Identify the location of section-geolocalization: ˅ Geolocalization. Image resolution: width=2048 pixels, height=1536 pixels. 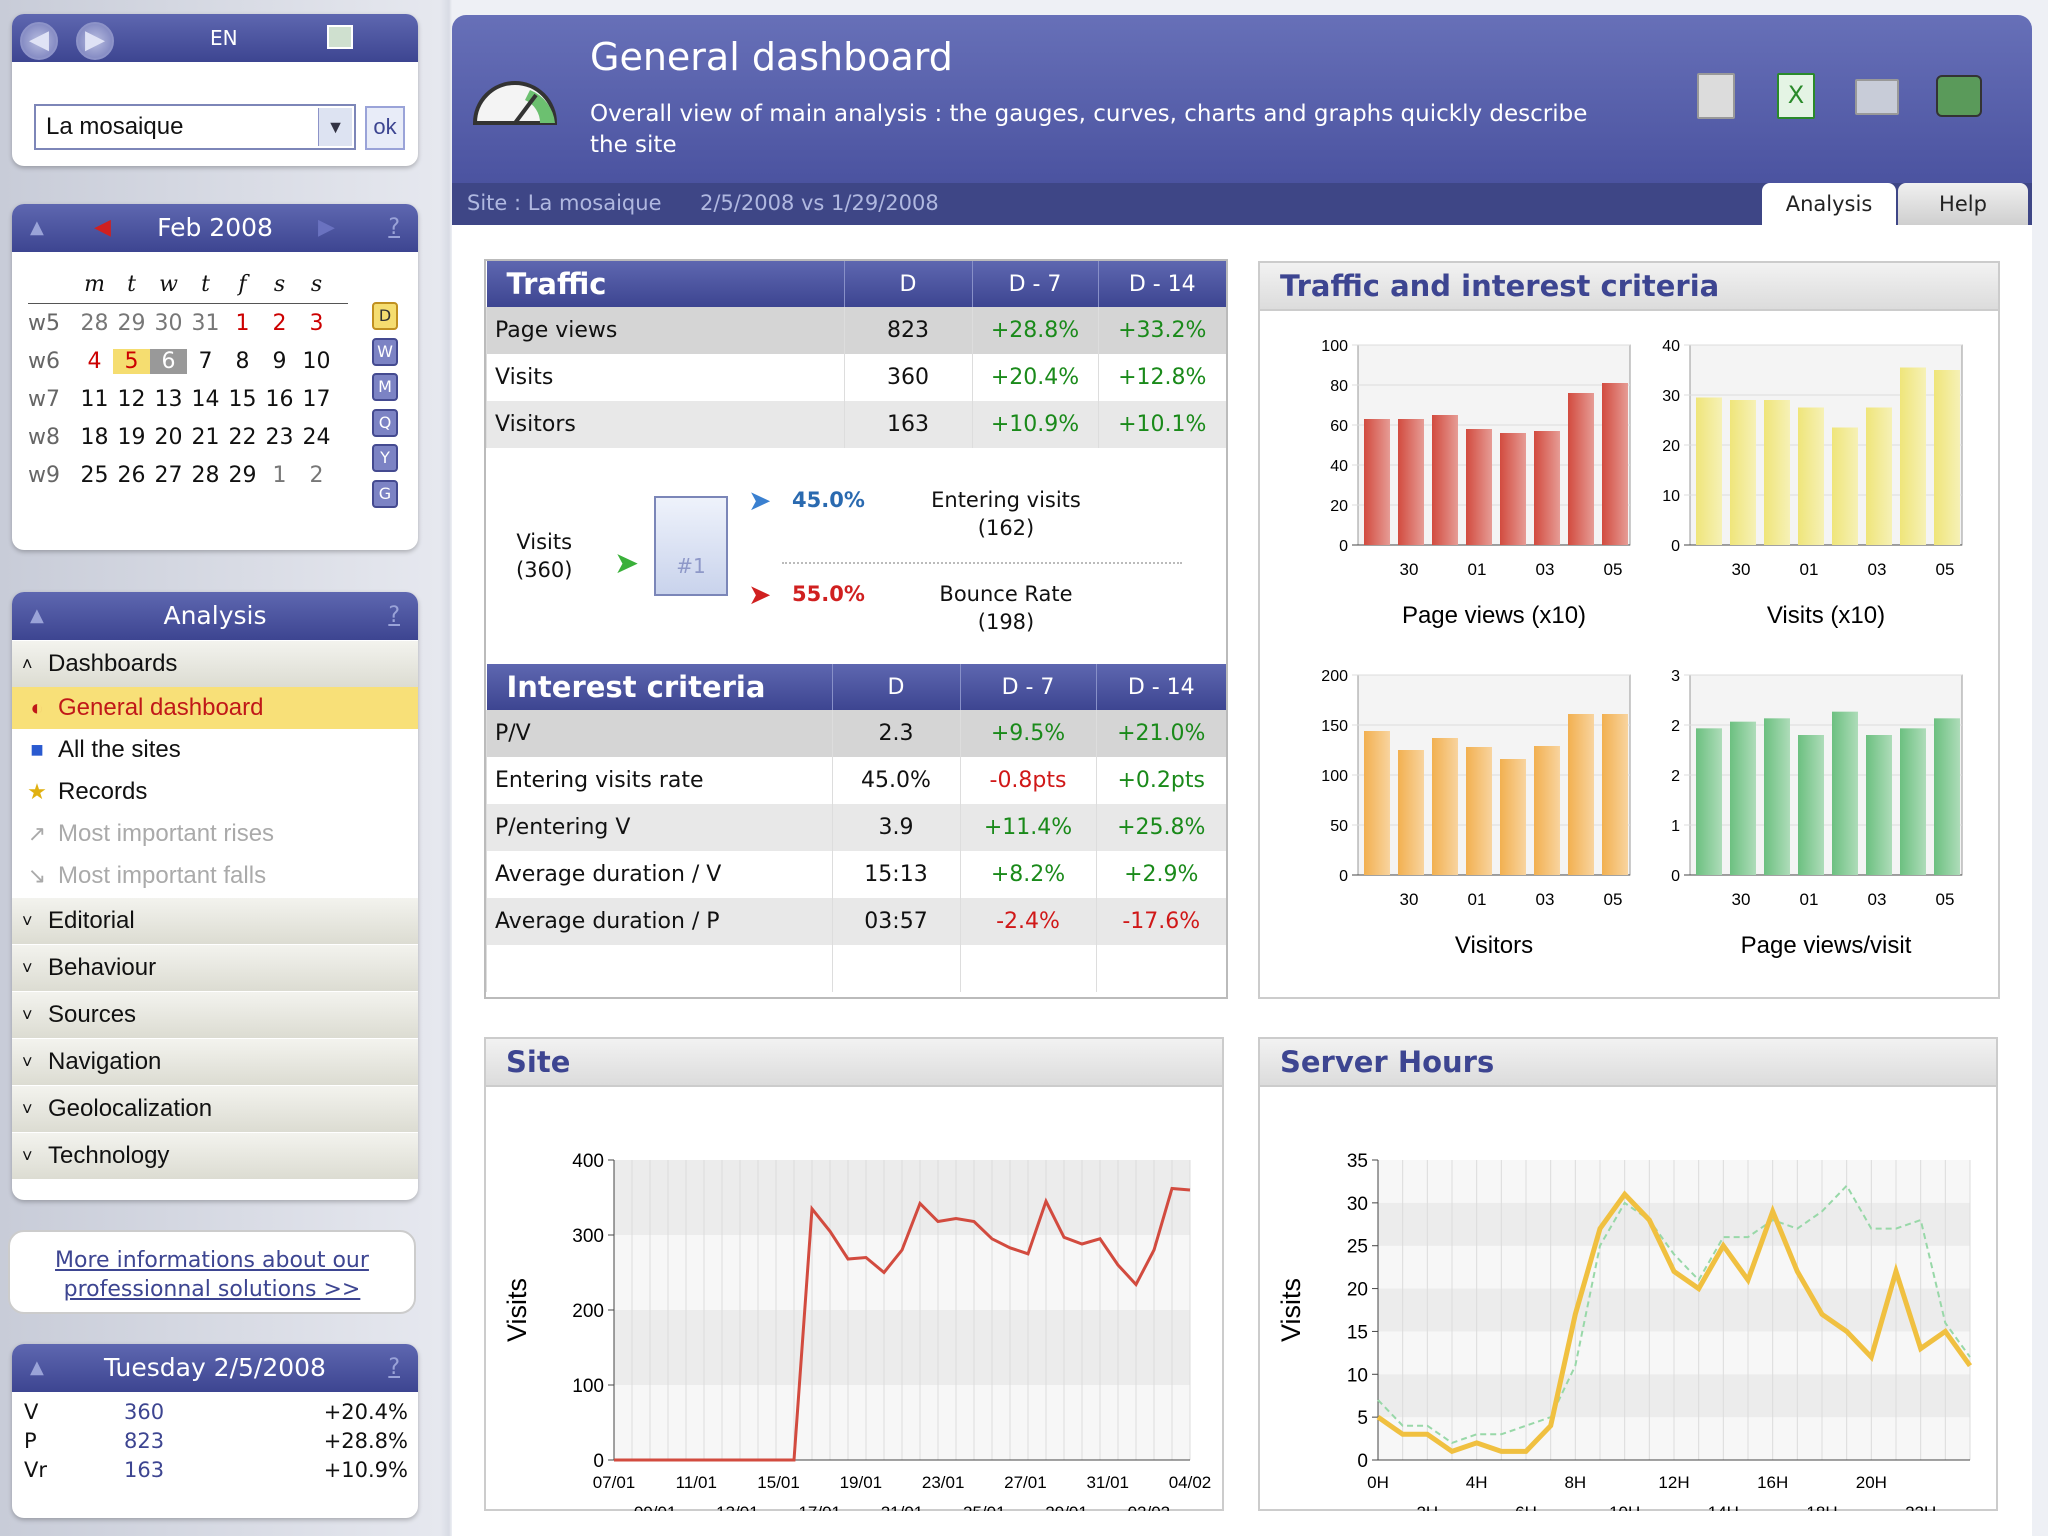
(215, 1108).